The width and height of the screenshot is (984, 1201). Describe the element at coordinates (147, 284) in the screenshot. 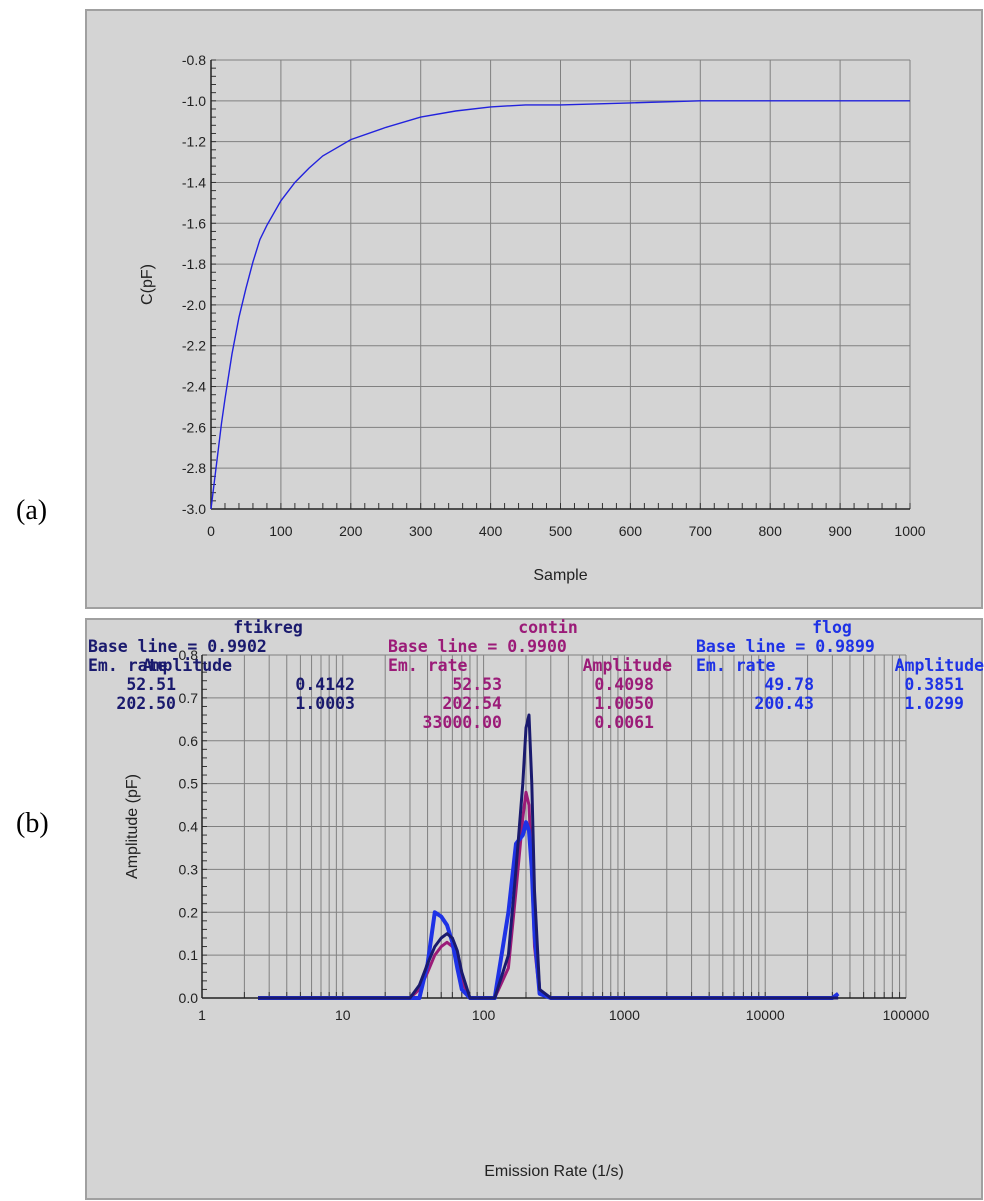

I see `y-axis-label: C(pF)` at that location.